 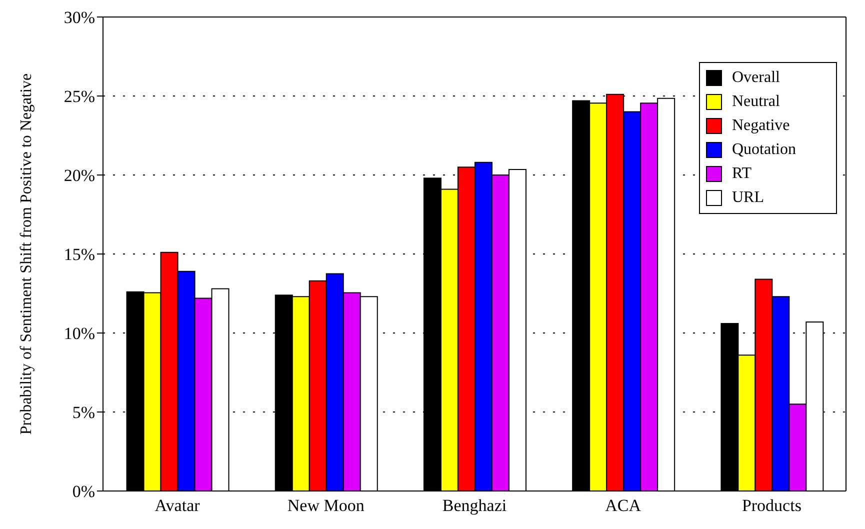 I want to click on y-tick-label: 5%, so click(x=83, y=412).